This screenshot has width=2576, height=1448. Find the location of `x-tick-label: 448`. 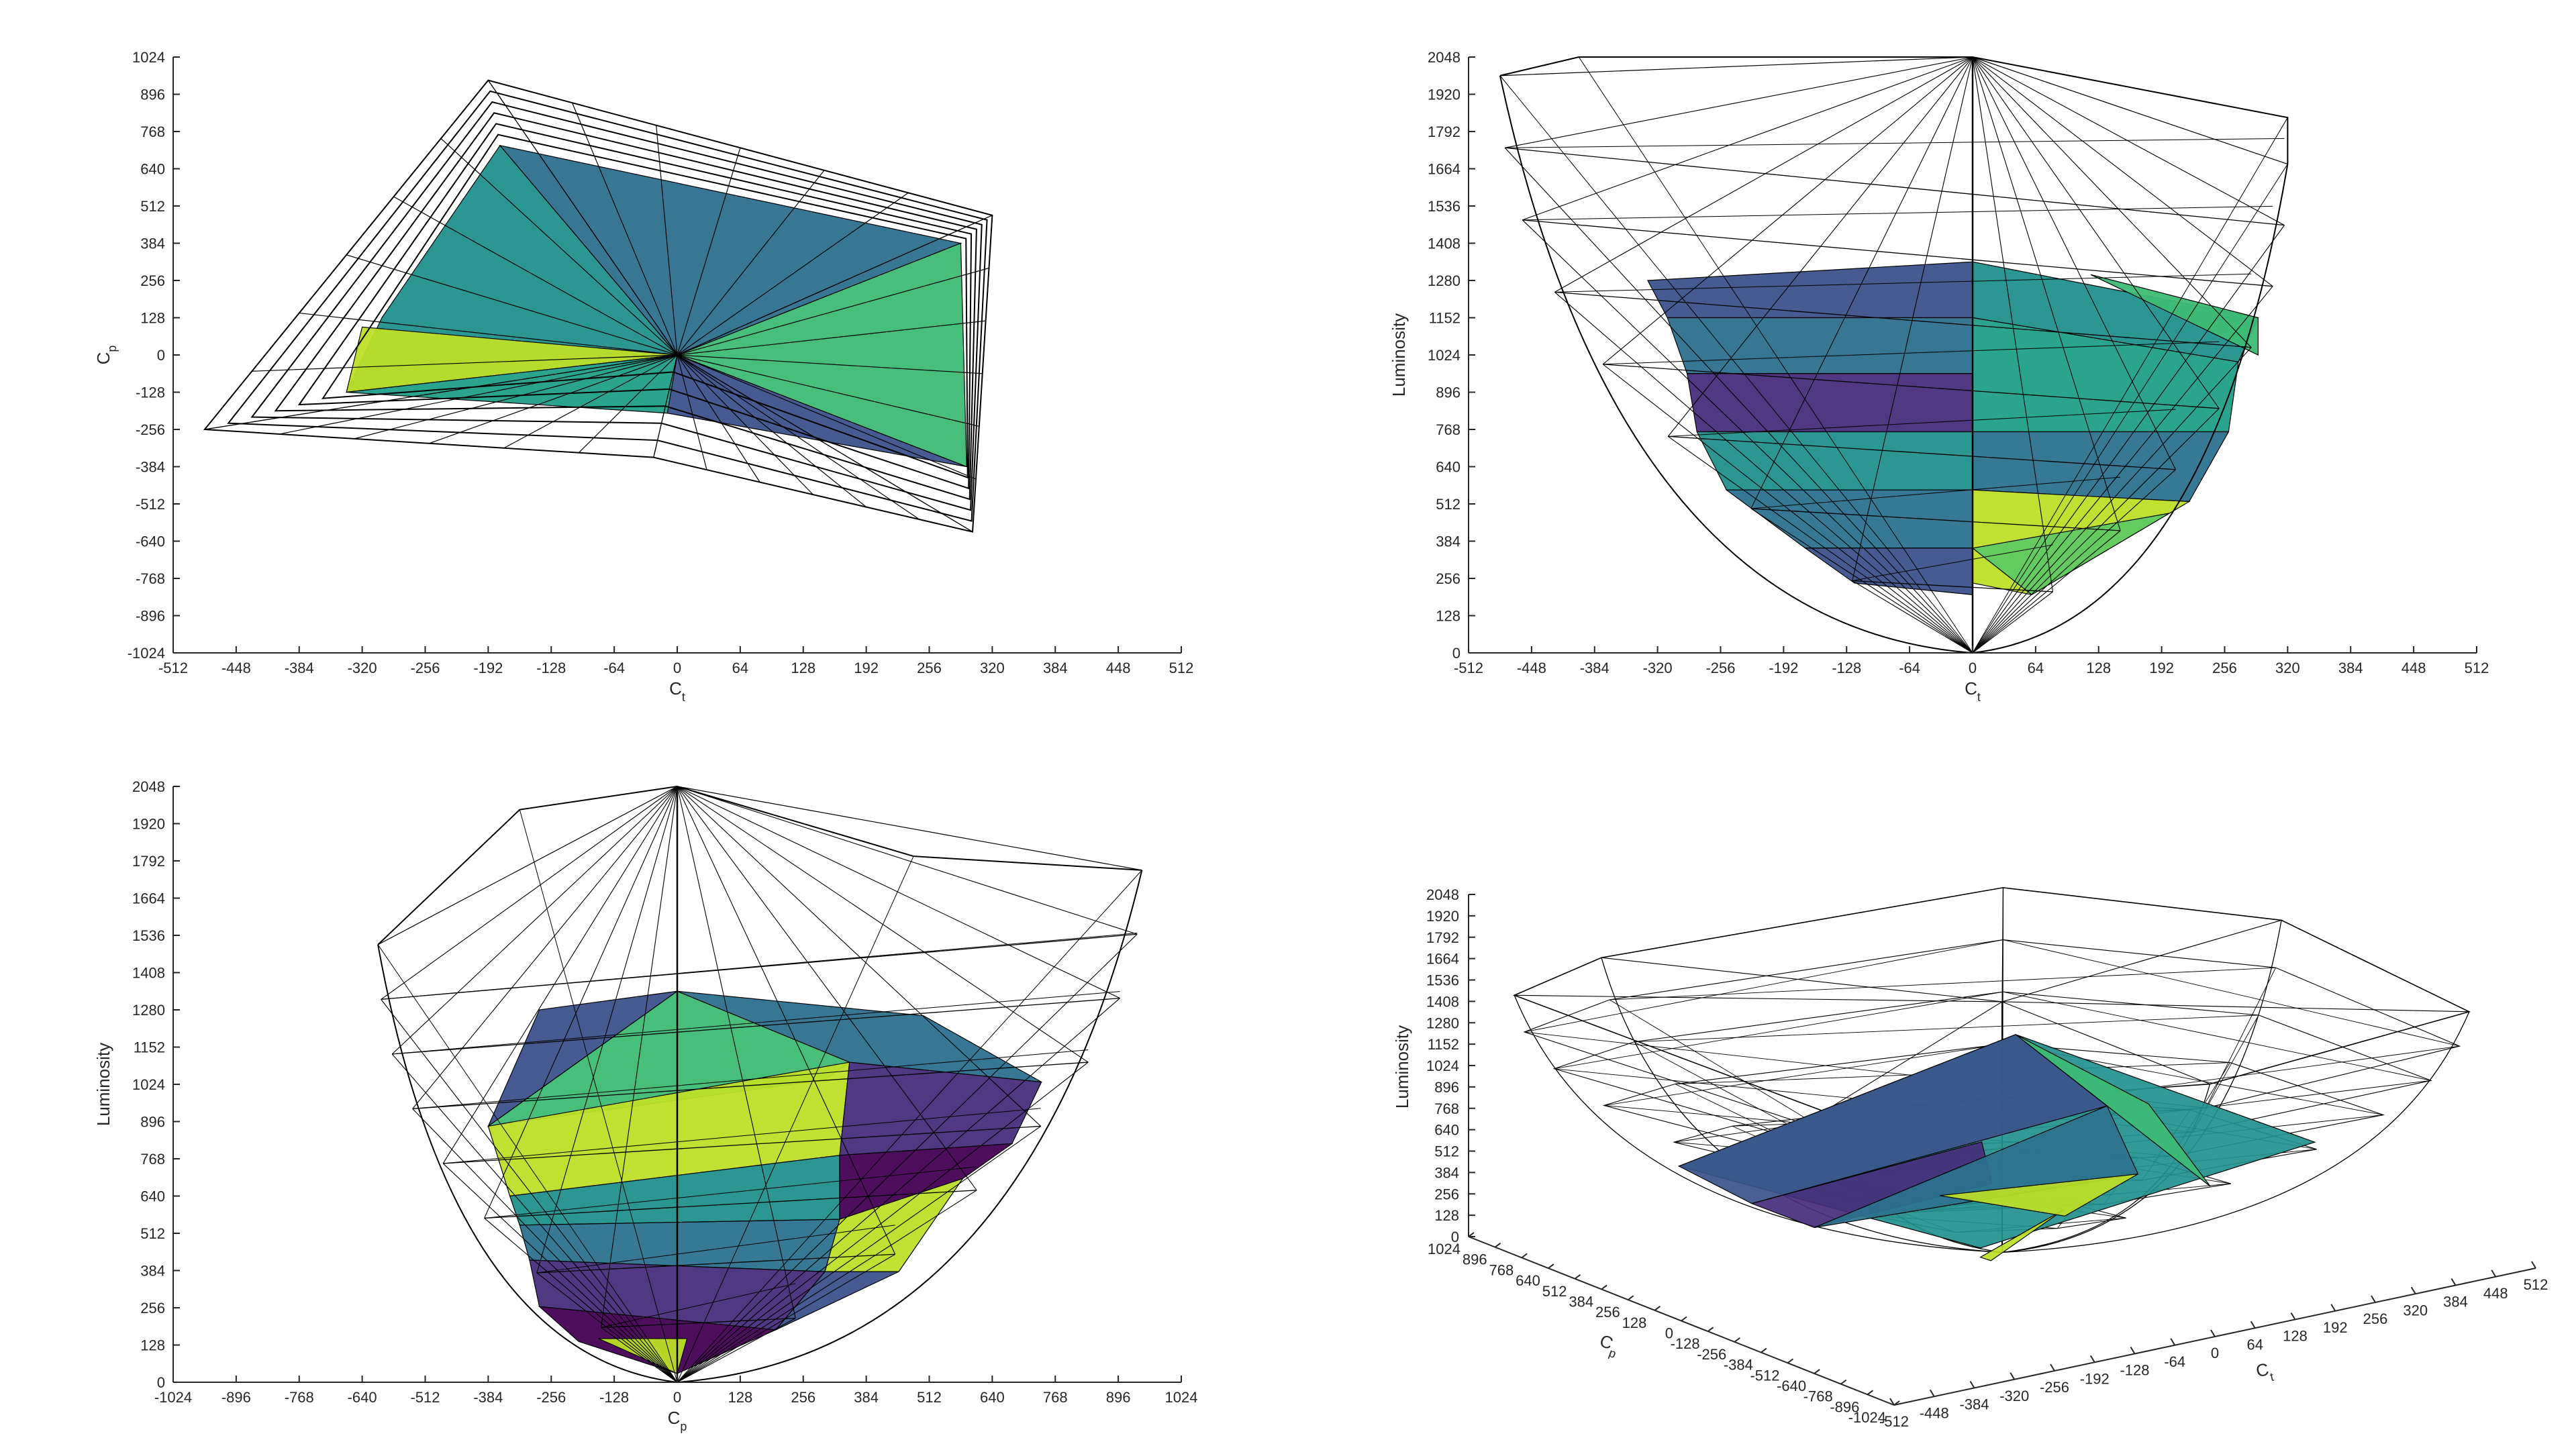

x-tick-label: 448 is located at coordinates (2495, 1293).